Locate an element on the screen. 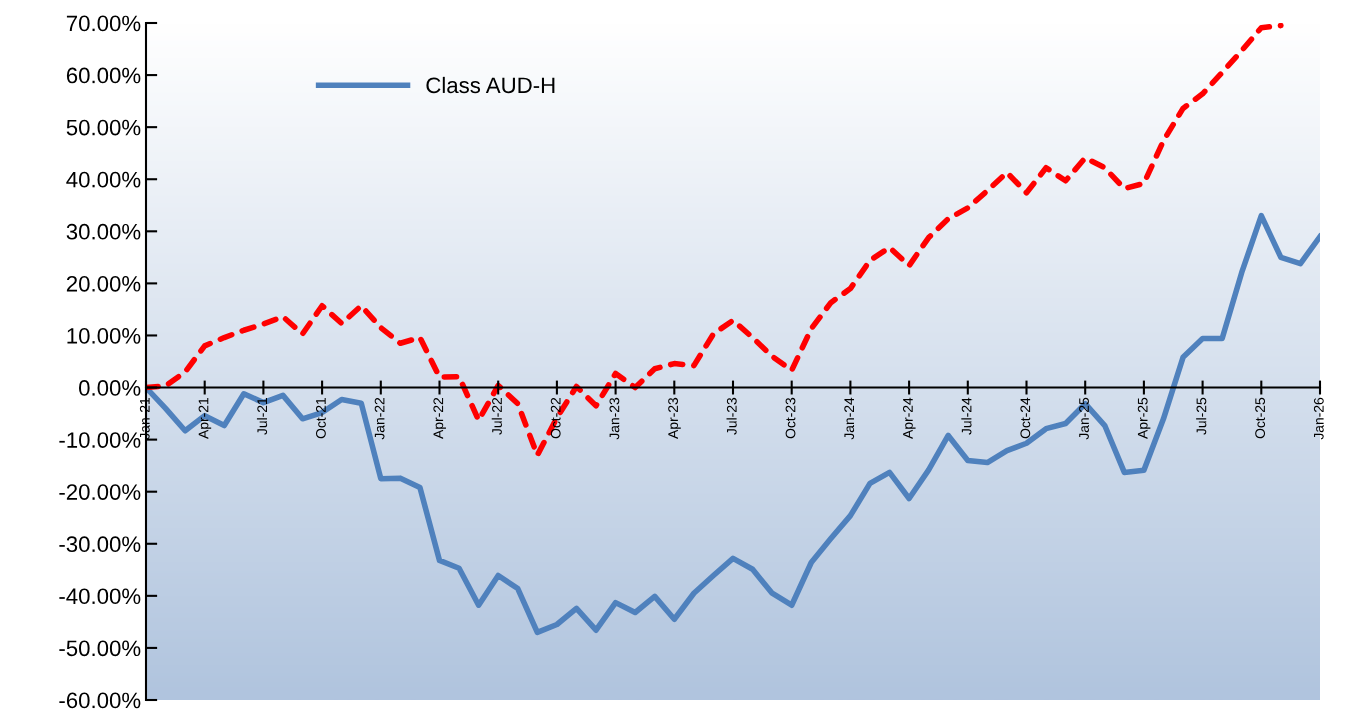  x-tick-label: Oct-22 is located at coordinates (555, 418).